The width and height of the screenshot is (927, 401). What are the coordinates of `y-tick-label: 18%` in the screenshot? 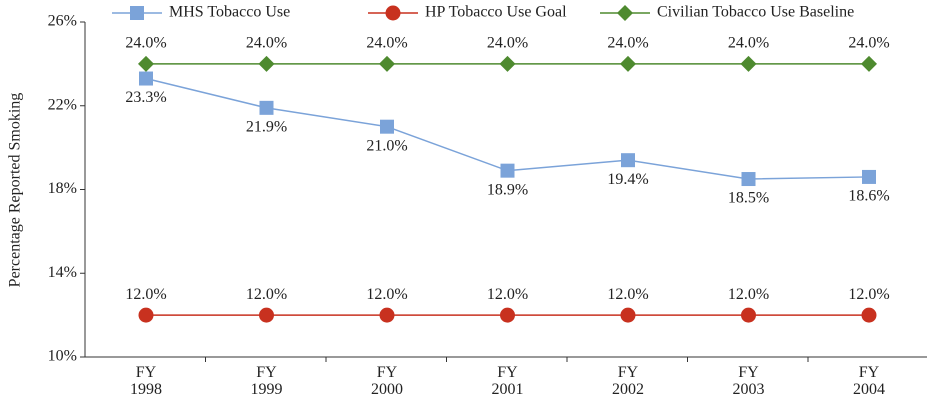 It's located at (62, 188).